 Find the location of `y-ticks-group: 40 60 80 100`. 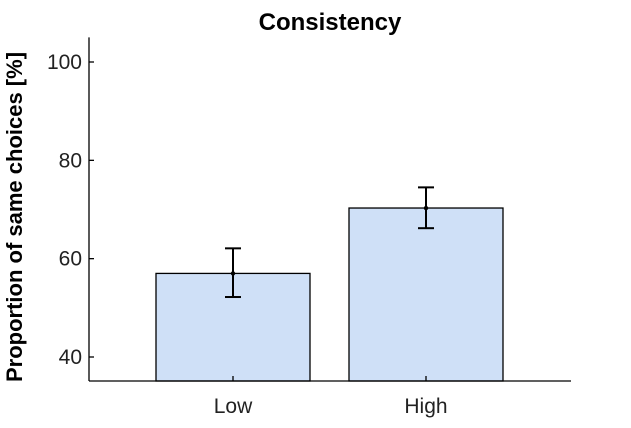

y-ticks-group: 40 60 80 100 is located at coordinates (70, 210).